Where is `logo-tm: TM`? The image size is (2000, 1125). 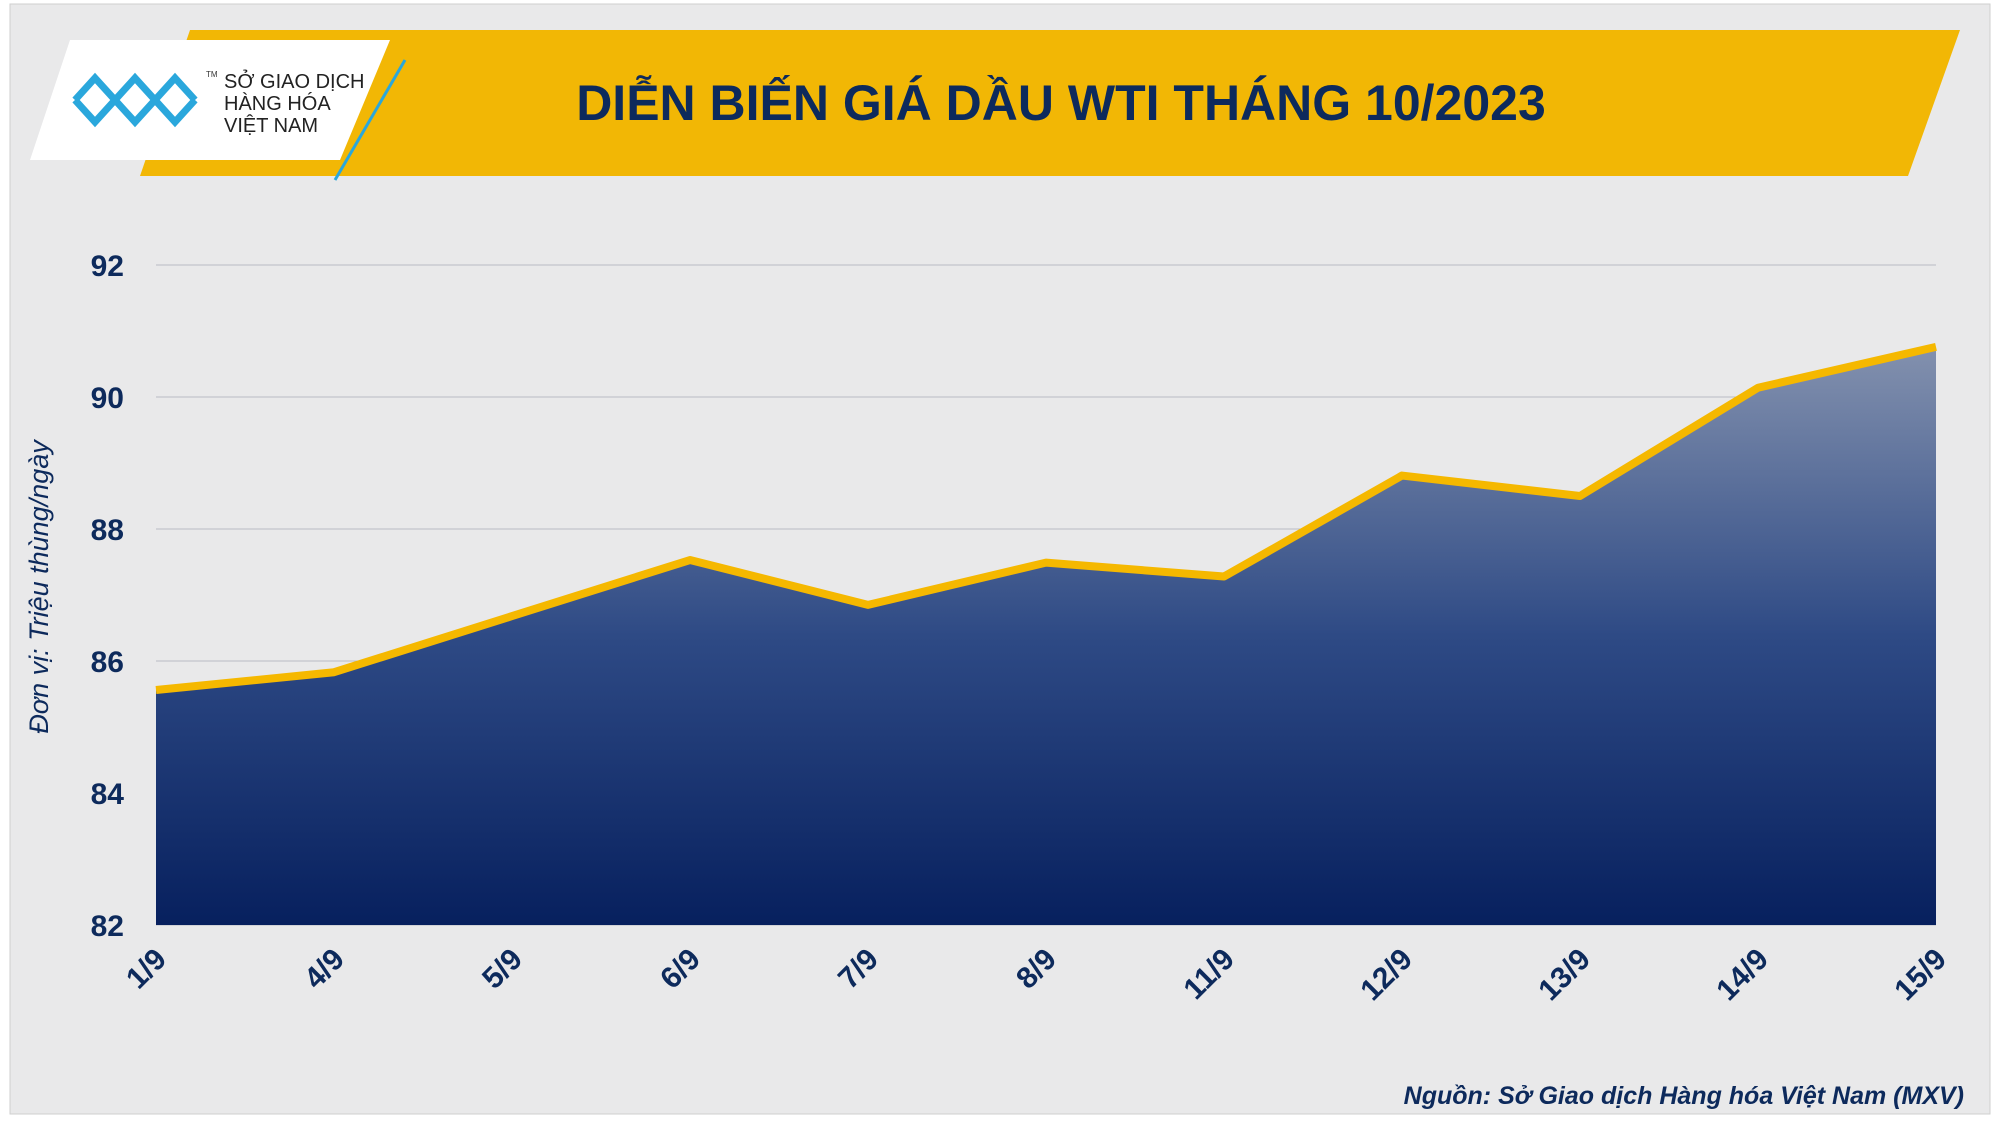 logo-tm: TM is located at coordinates (212, 74).